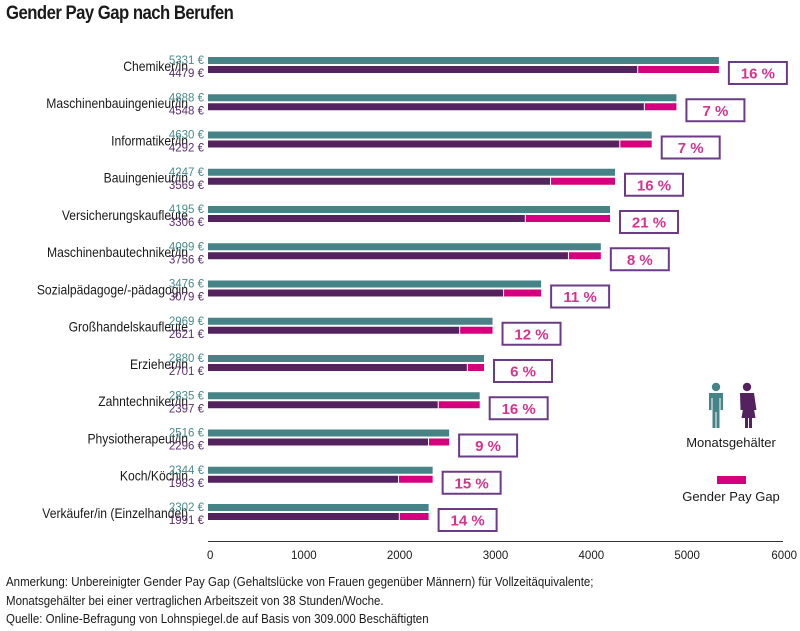 The height and width of the screenshot is (631, 800). I want to click on female-value-label: 4479 €, so click(187, 74).